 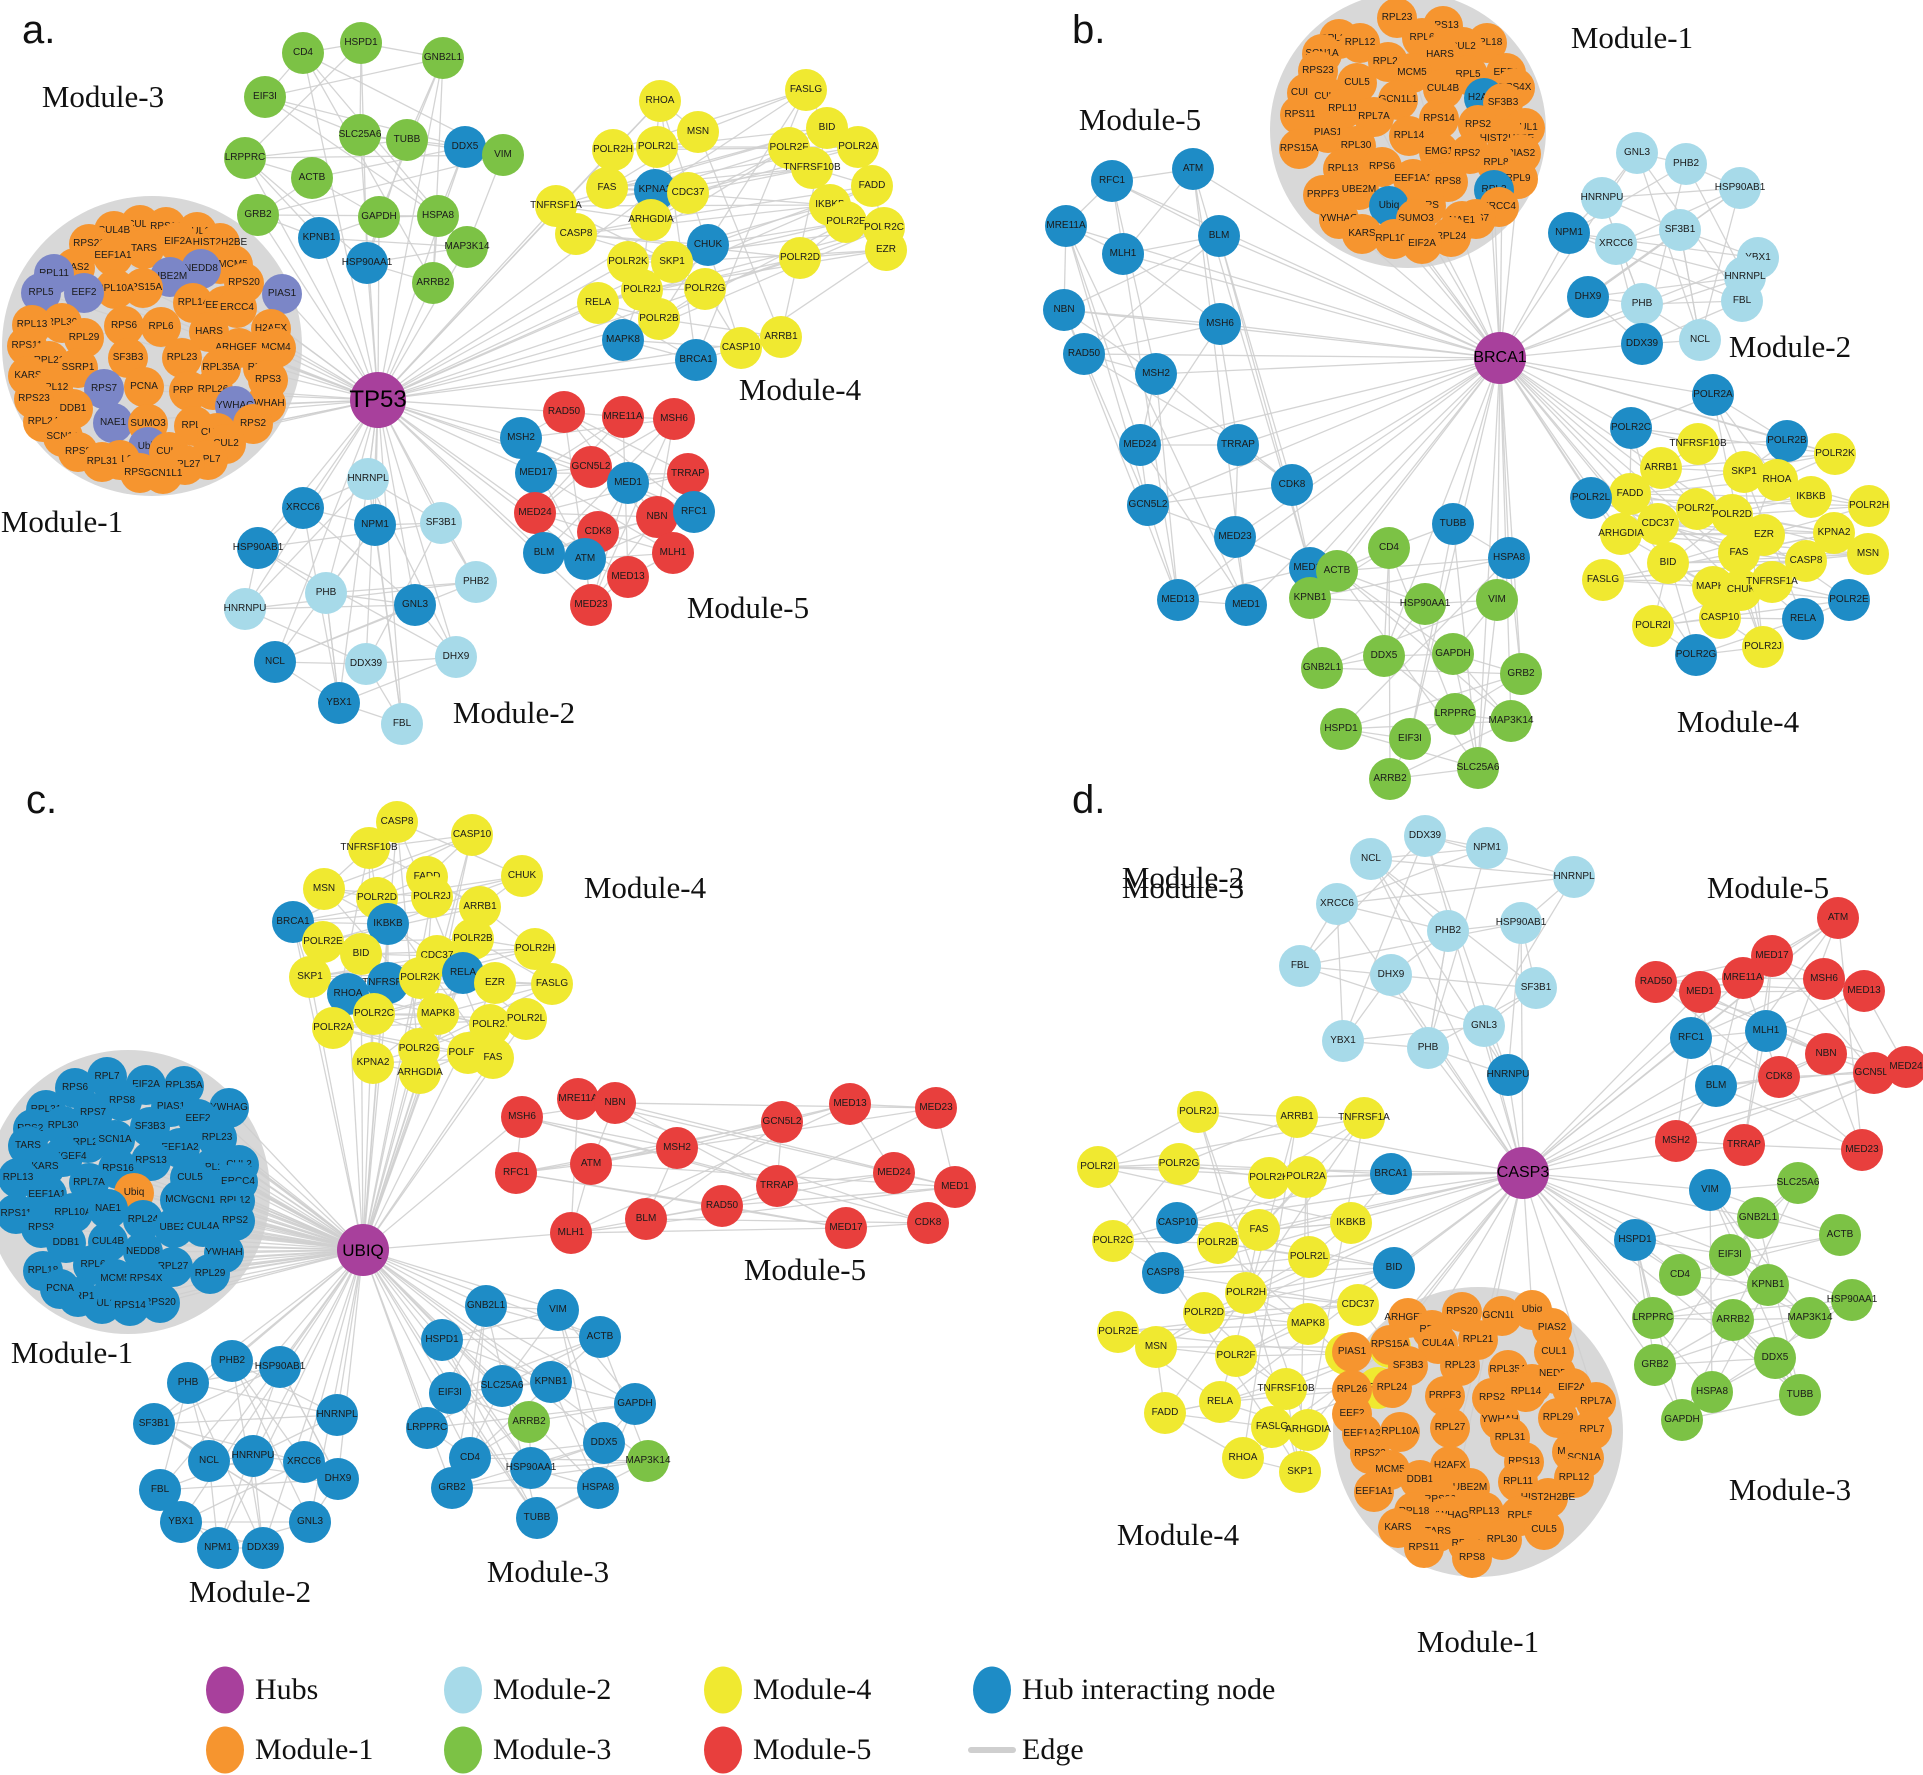 I want to click on node-tnfrsf10b: TNFRSF10B, so click(x=812, y=168).